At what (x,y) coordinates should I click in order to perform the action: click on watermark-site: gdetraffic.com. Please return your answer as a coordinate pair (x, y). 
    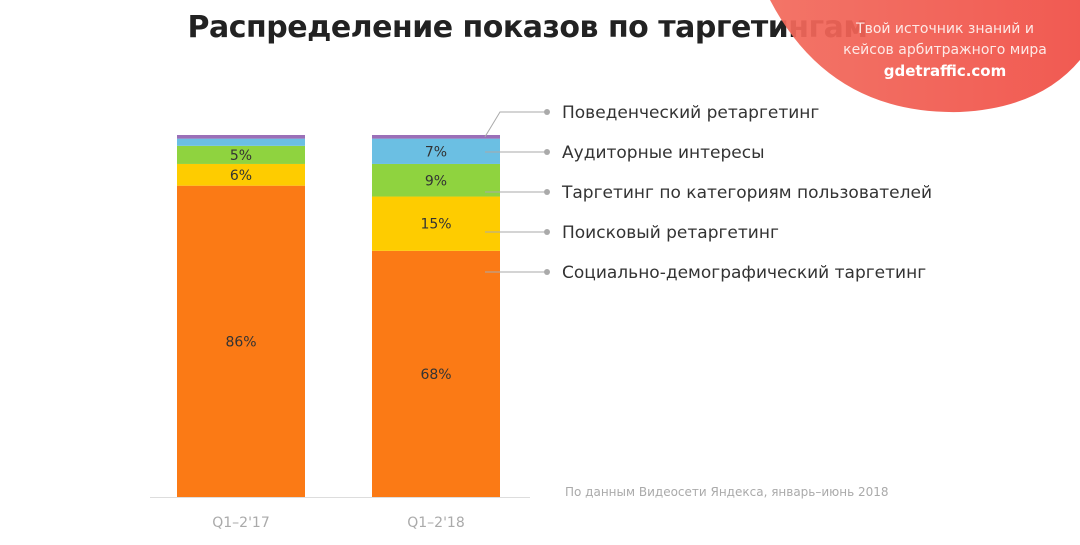
    Looking at the image, I should click on (945, 71).